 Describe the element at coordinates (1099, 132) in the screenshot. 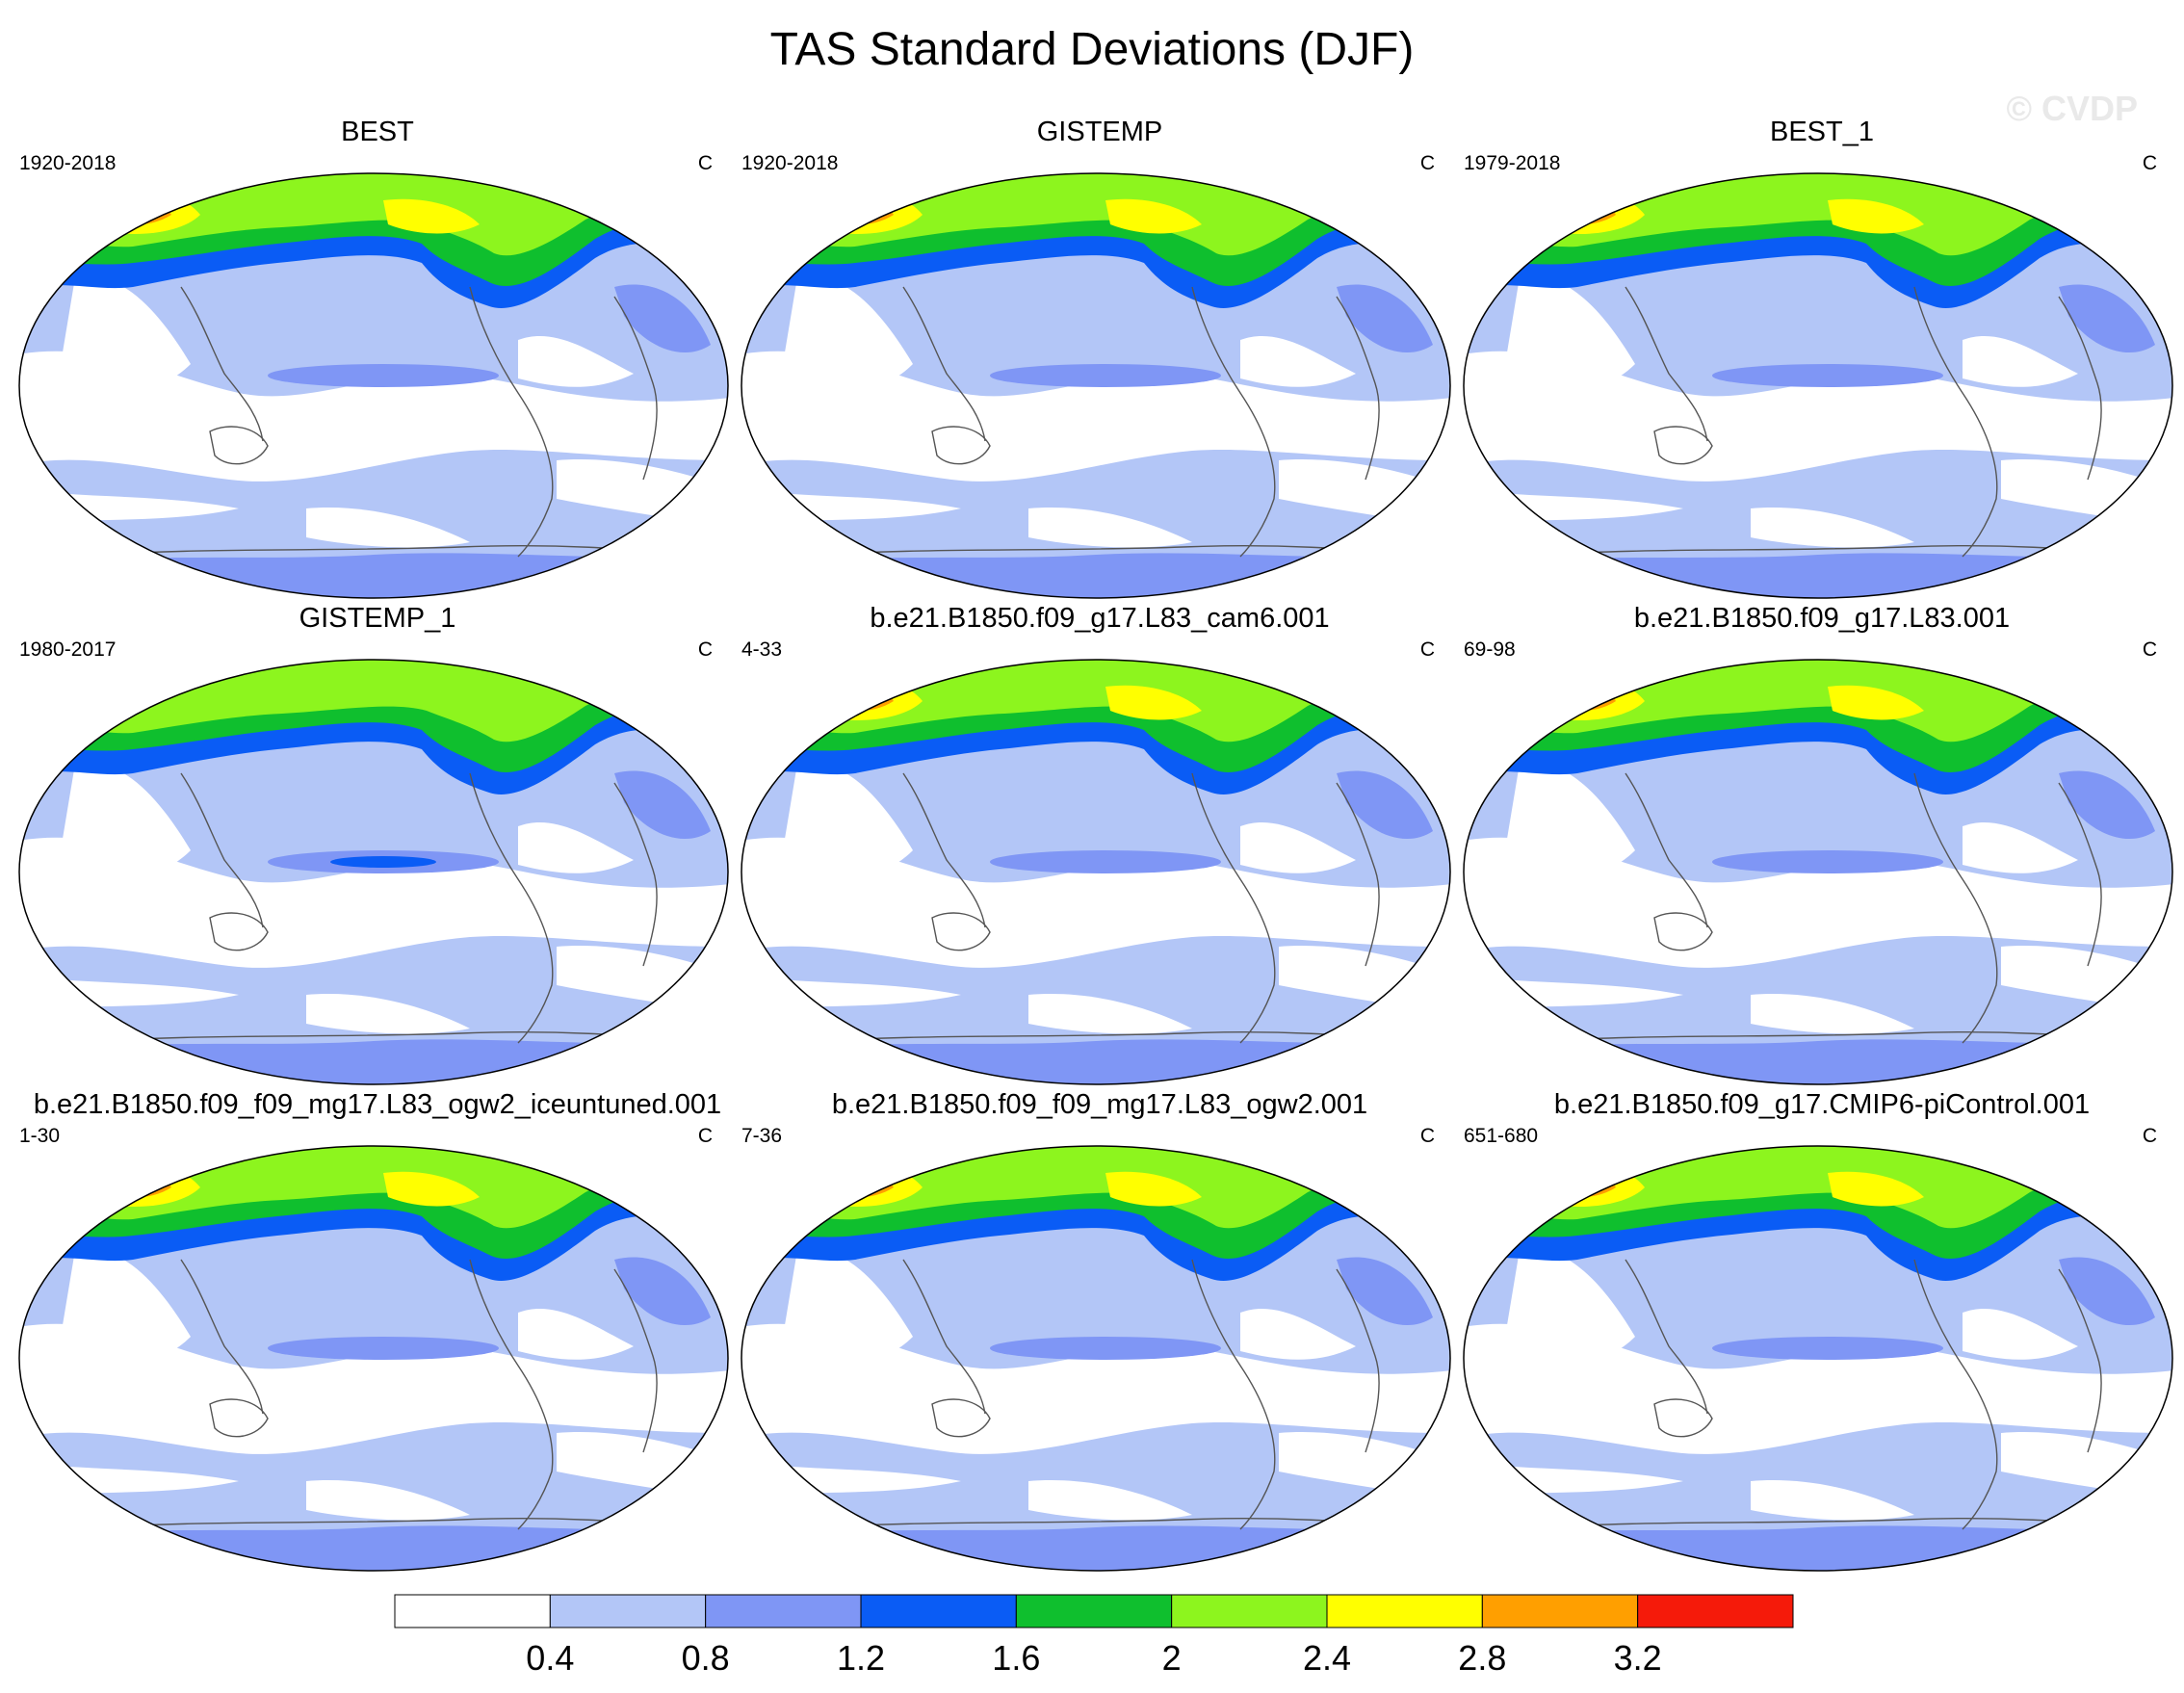

I see `panel-title: GISTEMP` at that location.